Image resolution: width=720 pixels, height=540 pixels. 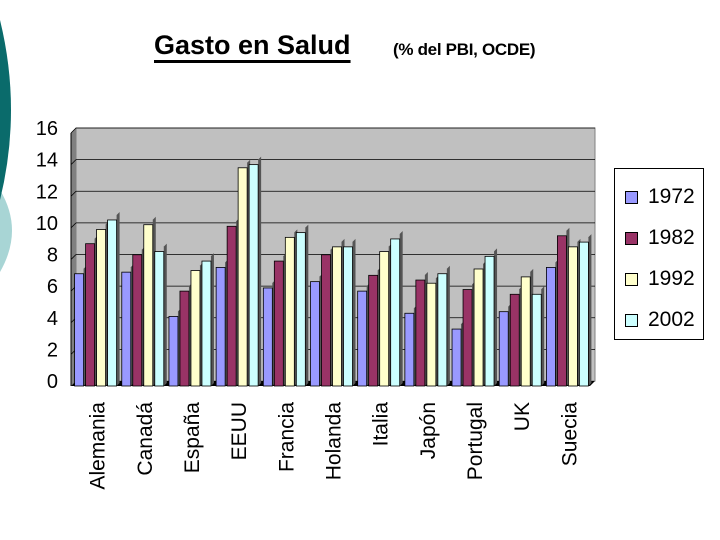 What do you see at coordinates (52, 256) in the screenshot?
I see `y-tick-label: 8` at bounding box center [52, 256].